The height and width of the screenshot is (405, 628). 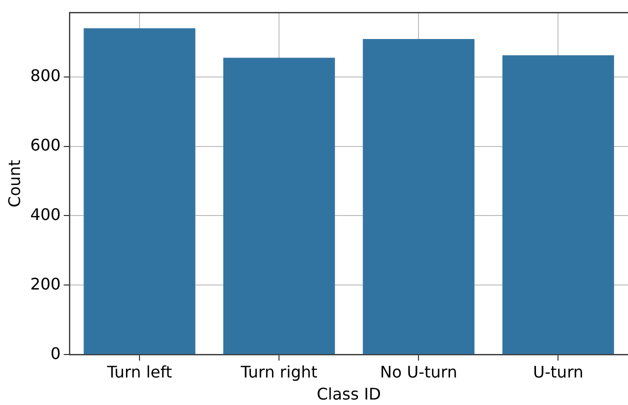 I want to click on x-tick-label: Turn left, so click(x=139, y=372).